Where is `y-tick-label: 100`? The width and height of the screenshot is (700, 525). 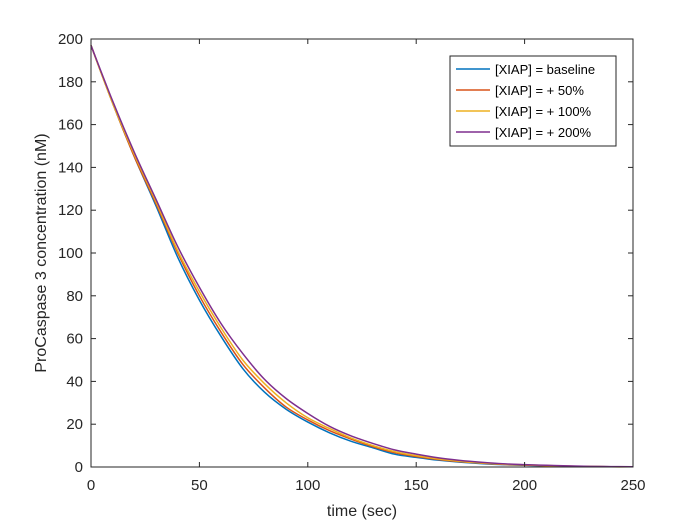
y-tick-label: 100 is located at coordinates (70, 253).